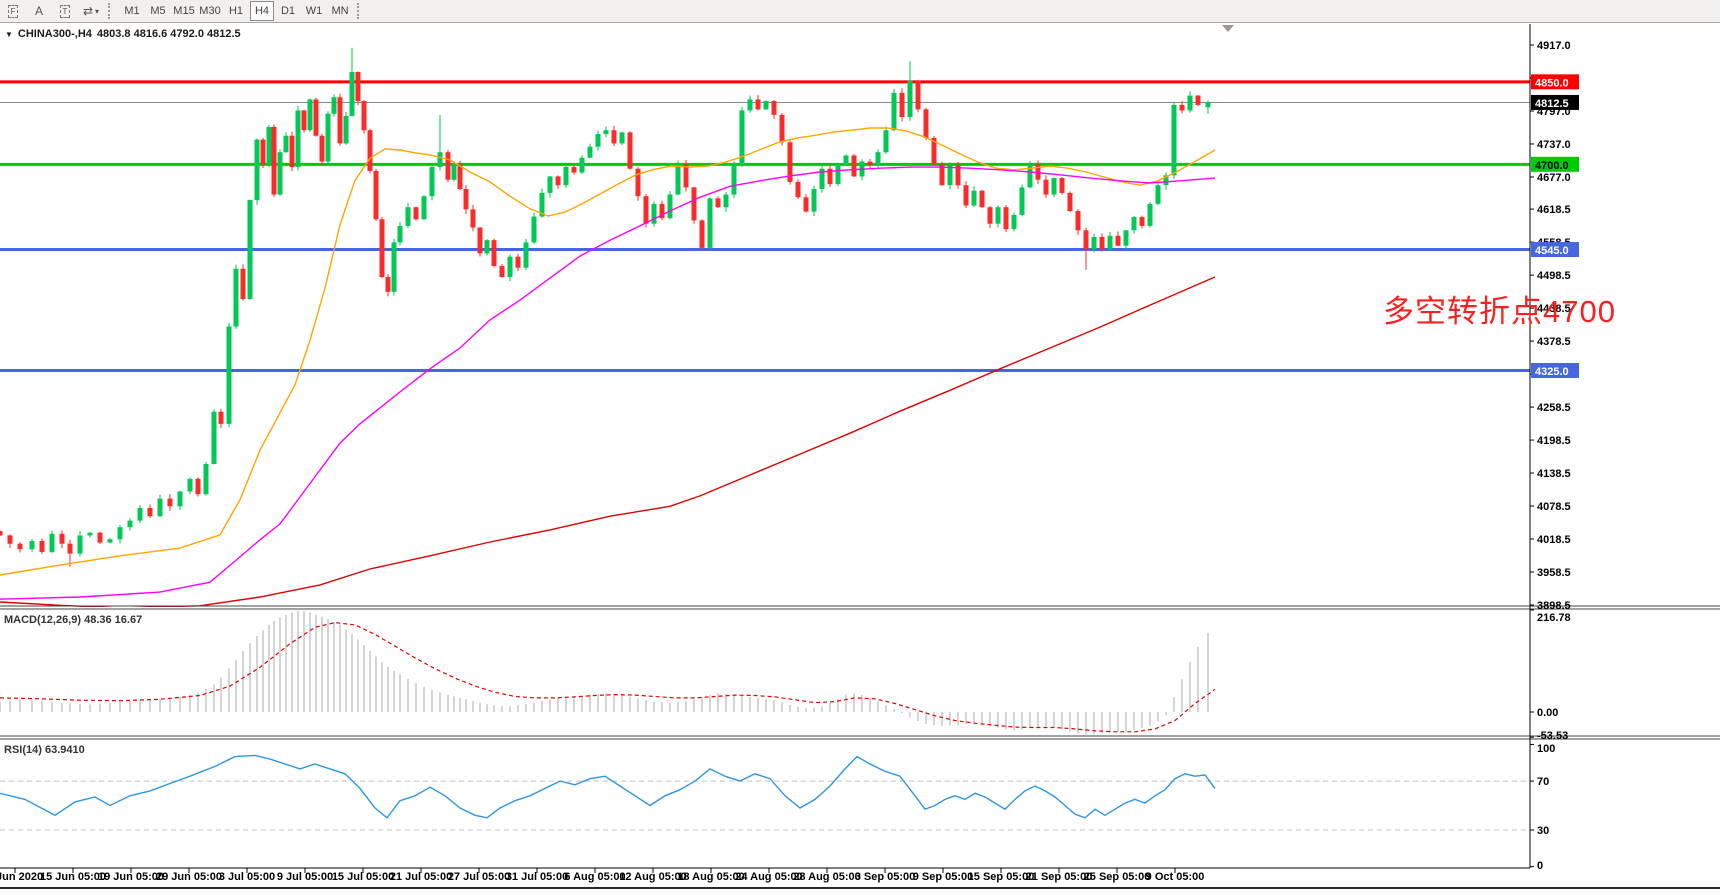 This screenshot has width=1720, height=894. I want to click on chart-annotation-text: 多空转折点4700, so click(1499, 311).